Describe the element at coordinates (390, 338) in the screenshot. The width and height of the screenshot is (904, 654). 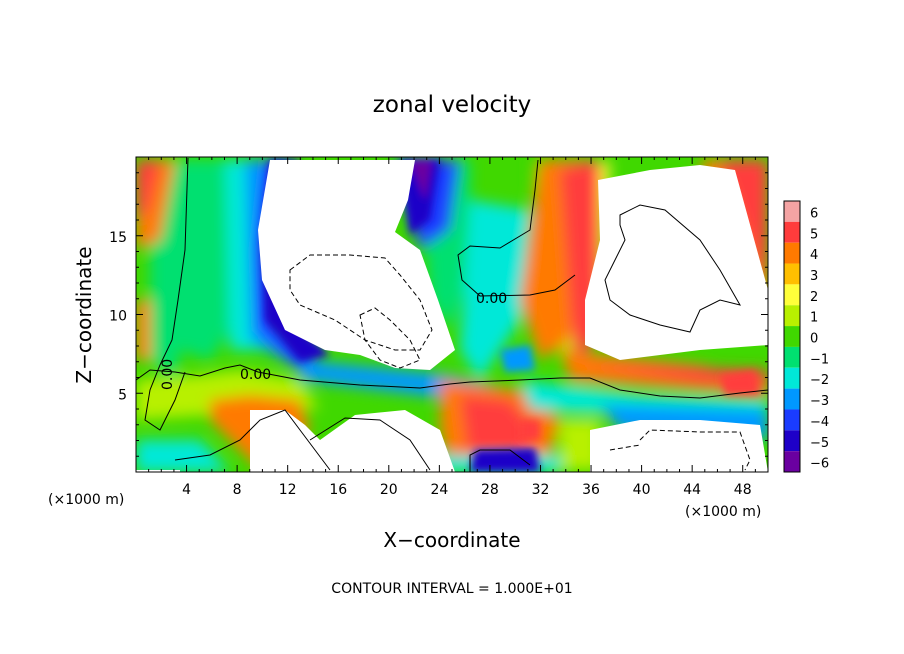
I see `negative-contour-inner` at that location.